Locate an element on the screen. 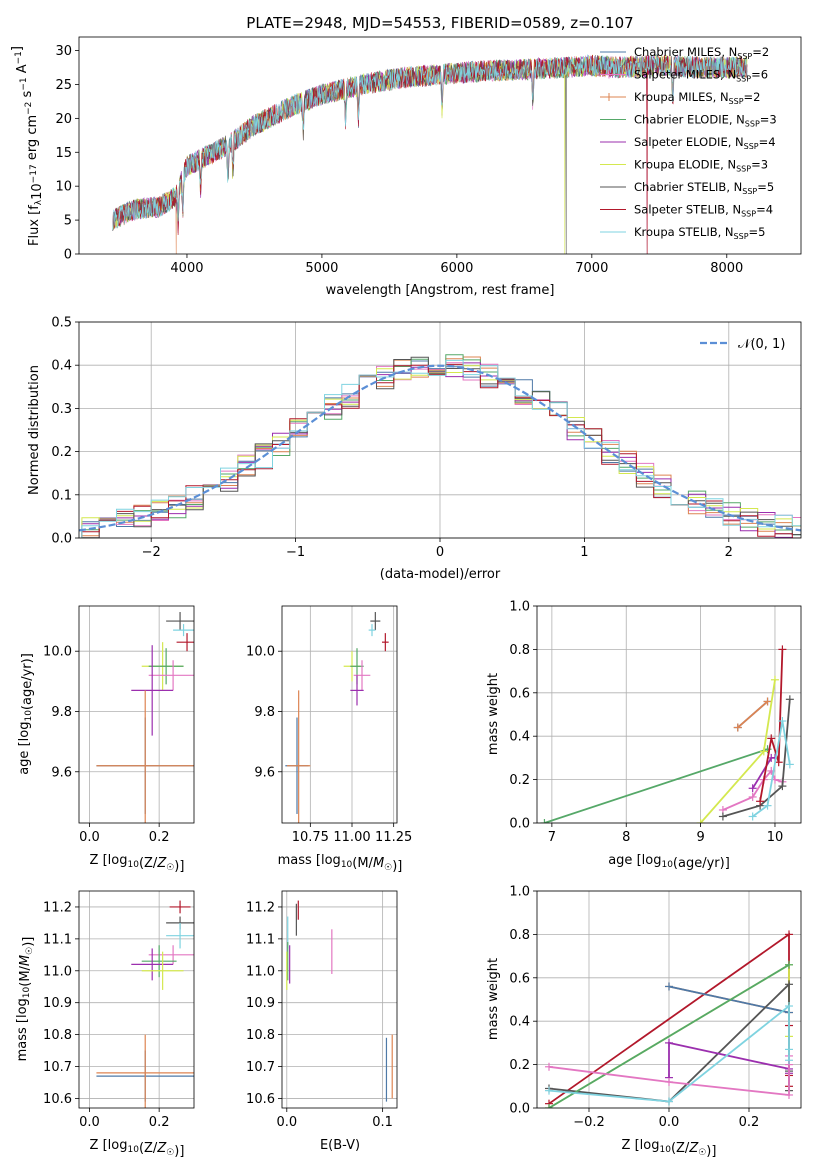  y-tick-label: 10.9 is located at coordinates (260, 1003).